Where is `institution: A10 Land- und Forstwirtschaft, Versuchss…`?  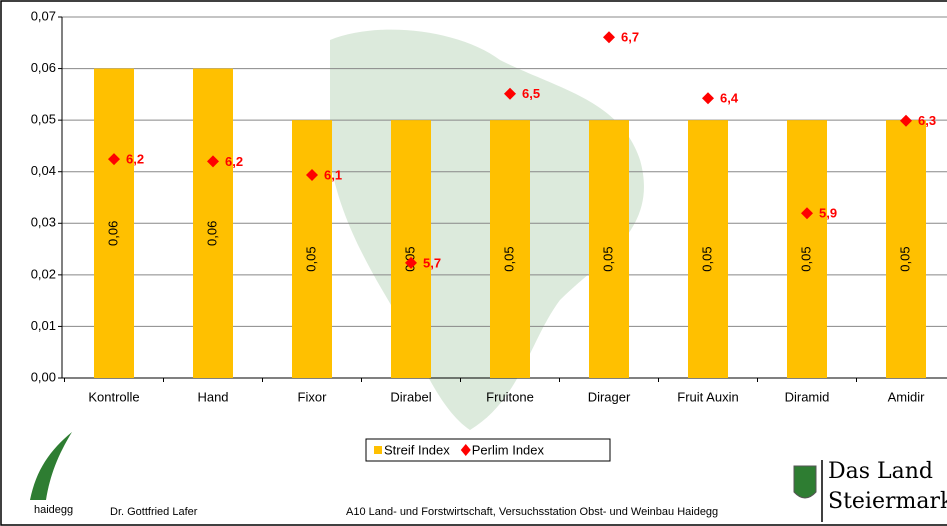
institution: A10 Land- und Forstwirtschaft, Versuchss… is located at coordinates (532, 512).